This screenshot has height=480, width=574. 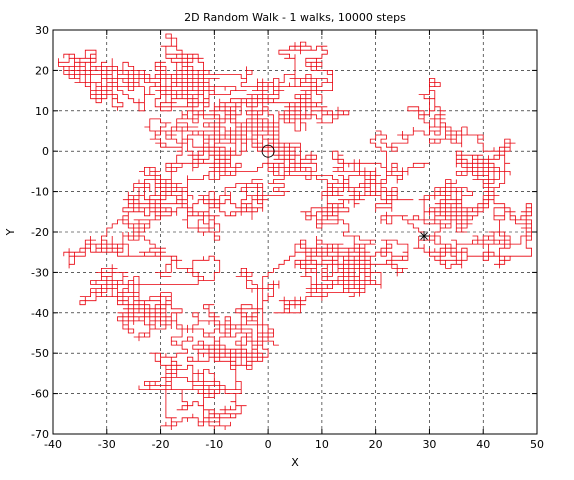 What do you see at coordinates (45, 151) in the screenshot?
I see `y-tick-label: 0` at bounding box center [45, 151].